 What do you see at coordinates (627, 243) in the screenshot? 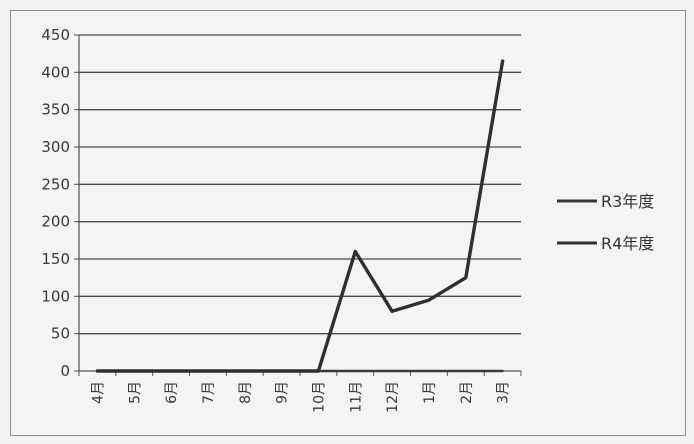
I see `legend-label-1: R4年度` at bounding box center [627, 243].